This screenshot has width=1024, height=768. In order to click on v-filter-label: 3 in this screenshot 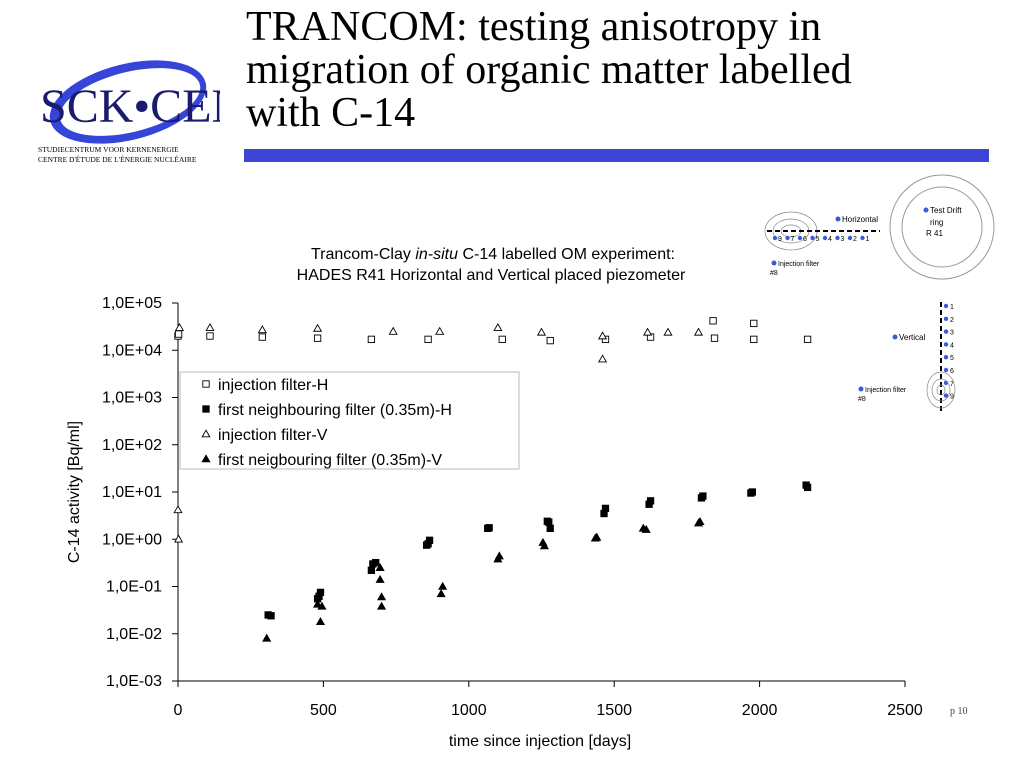, I will do `click(952, 333)`.